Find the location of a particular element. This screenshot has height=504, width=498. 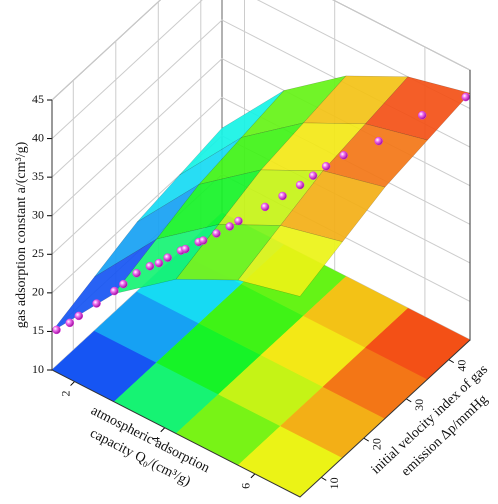

y-tick-label: 30 is located at coordinates (419, 405).